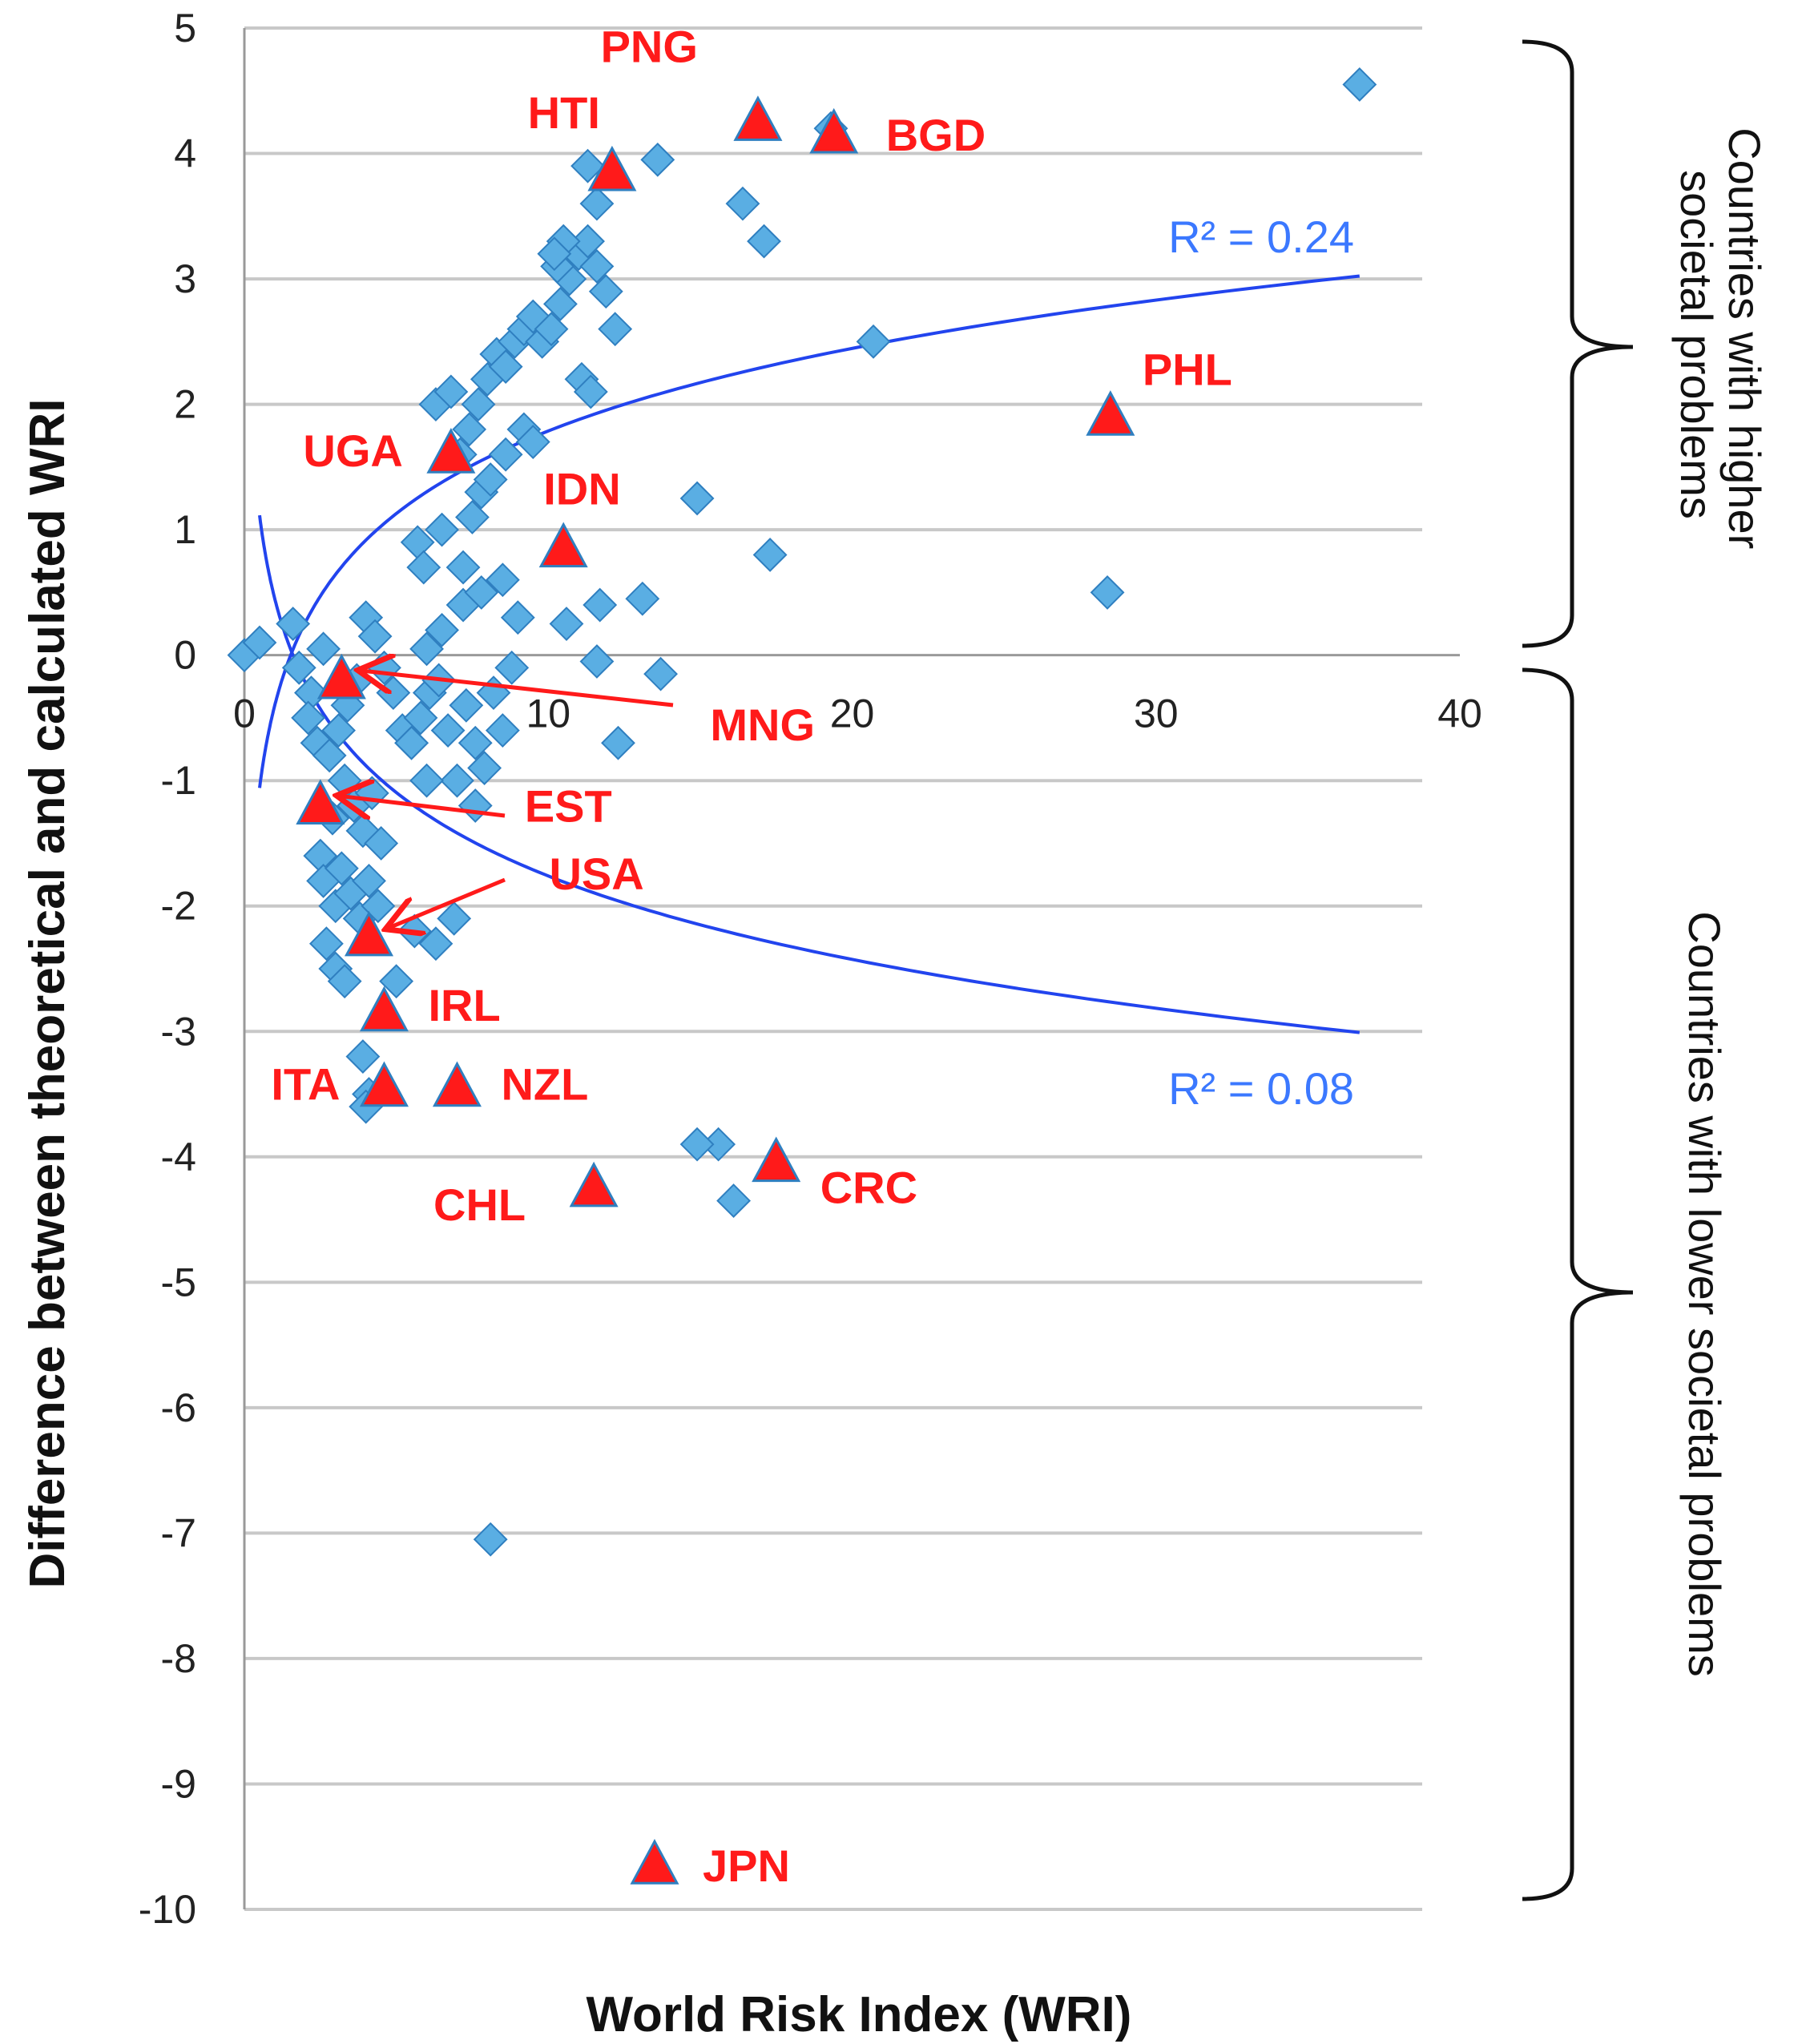 The image size is (1810, 2044). I want to click on y-tick-label: -10, so click(167, 1910).